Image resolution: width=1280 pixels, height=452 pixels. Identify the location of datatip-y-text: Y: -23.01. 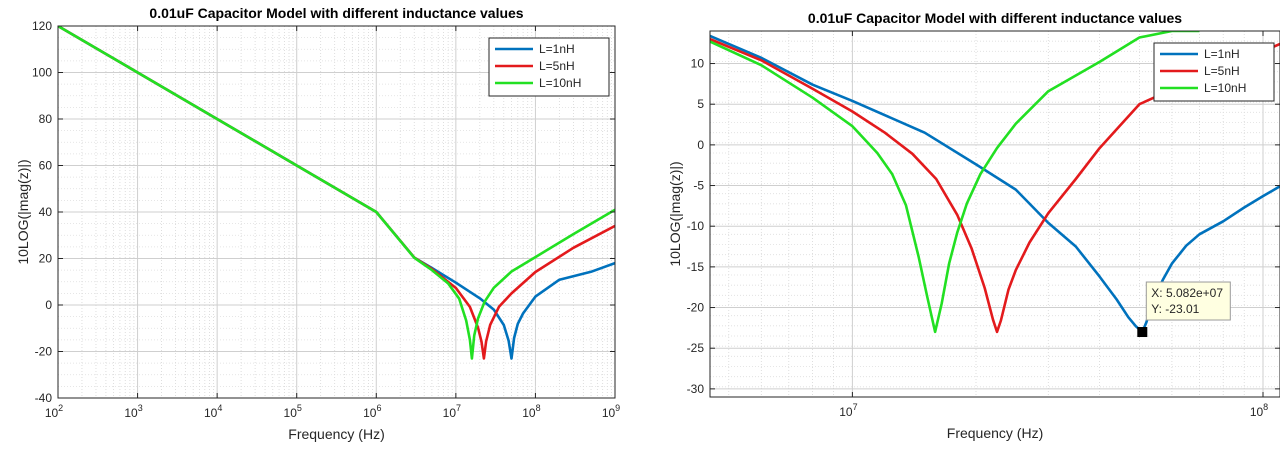
(1175, 309).